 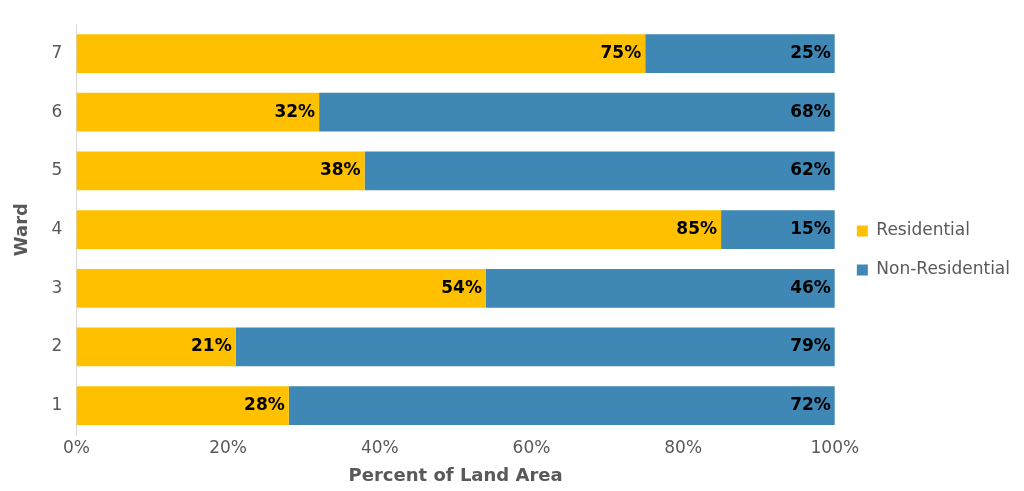 I want to click on data-label: 72%, so click(x=810, y=404).